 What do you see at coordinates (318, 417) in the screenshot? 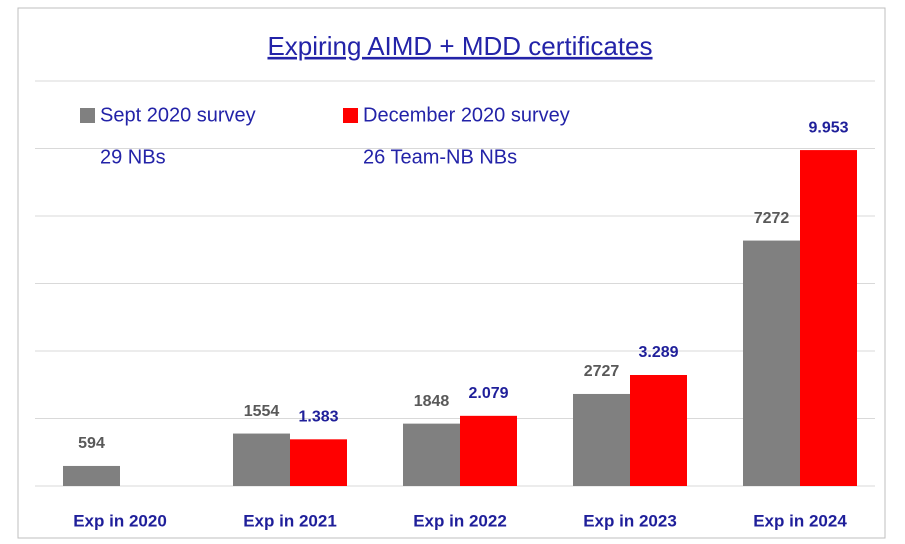
I see `data-label: 1.383` at bounding box center [318, 417].